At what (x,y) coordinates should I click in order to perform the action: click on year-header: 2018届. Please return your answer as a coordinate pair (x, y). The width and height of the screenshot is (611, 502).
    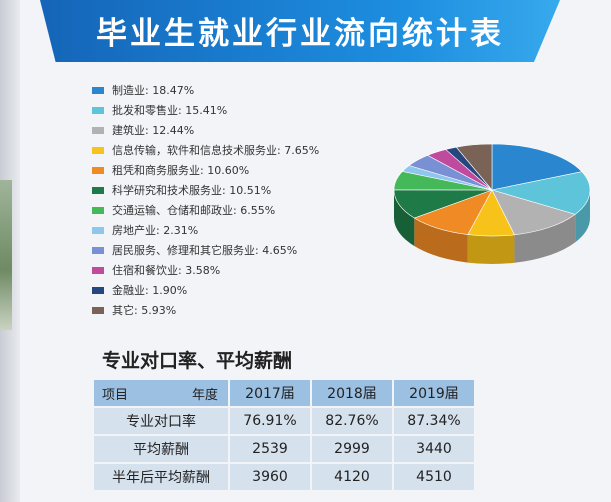
    Looking at the image, I should click on (352, 393).